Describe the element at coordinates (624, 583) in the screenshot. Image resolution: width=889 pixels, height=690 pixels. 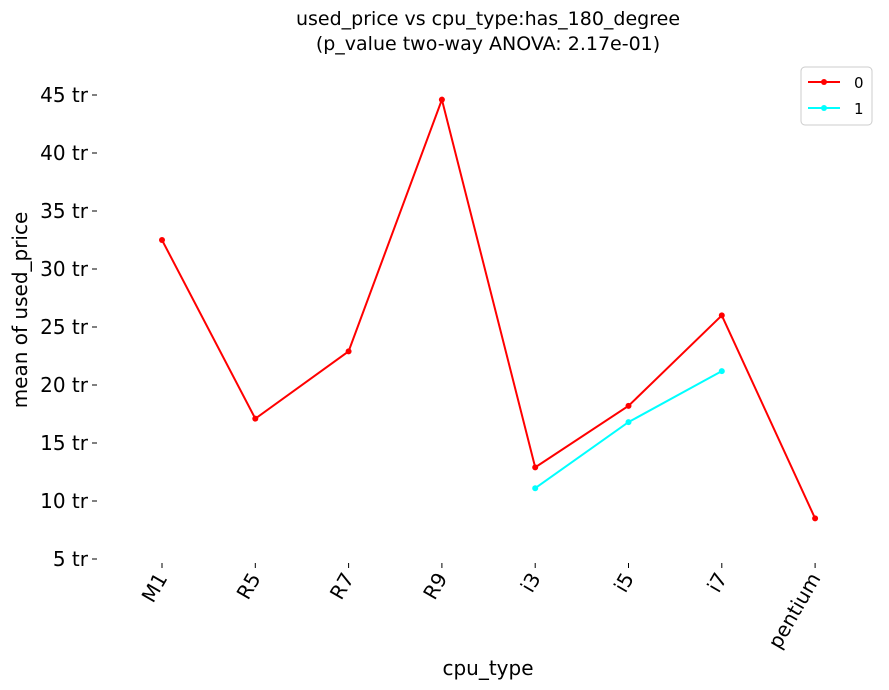
I see `x-tick-label: i5` at that location.